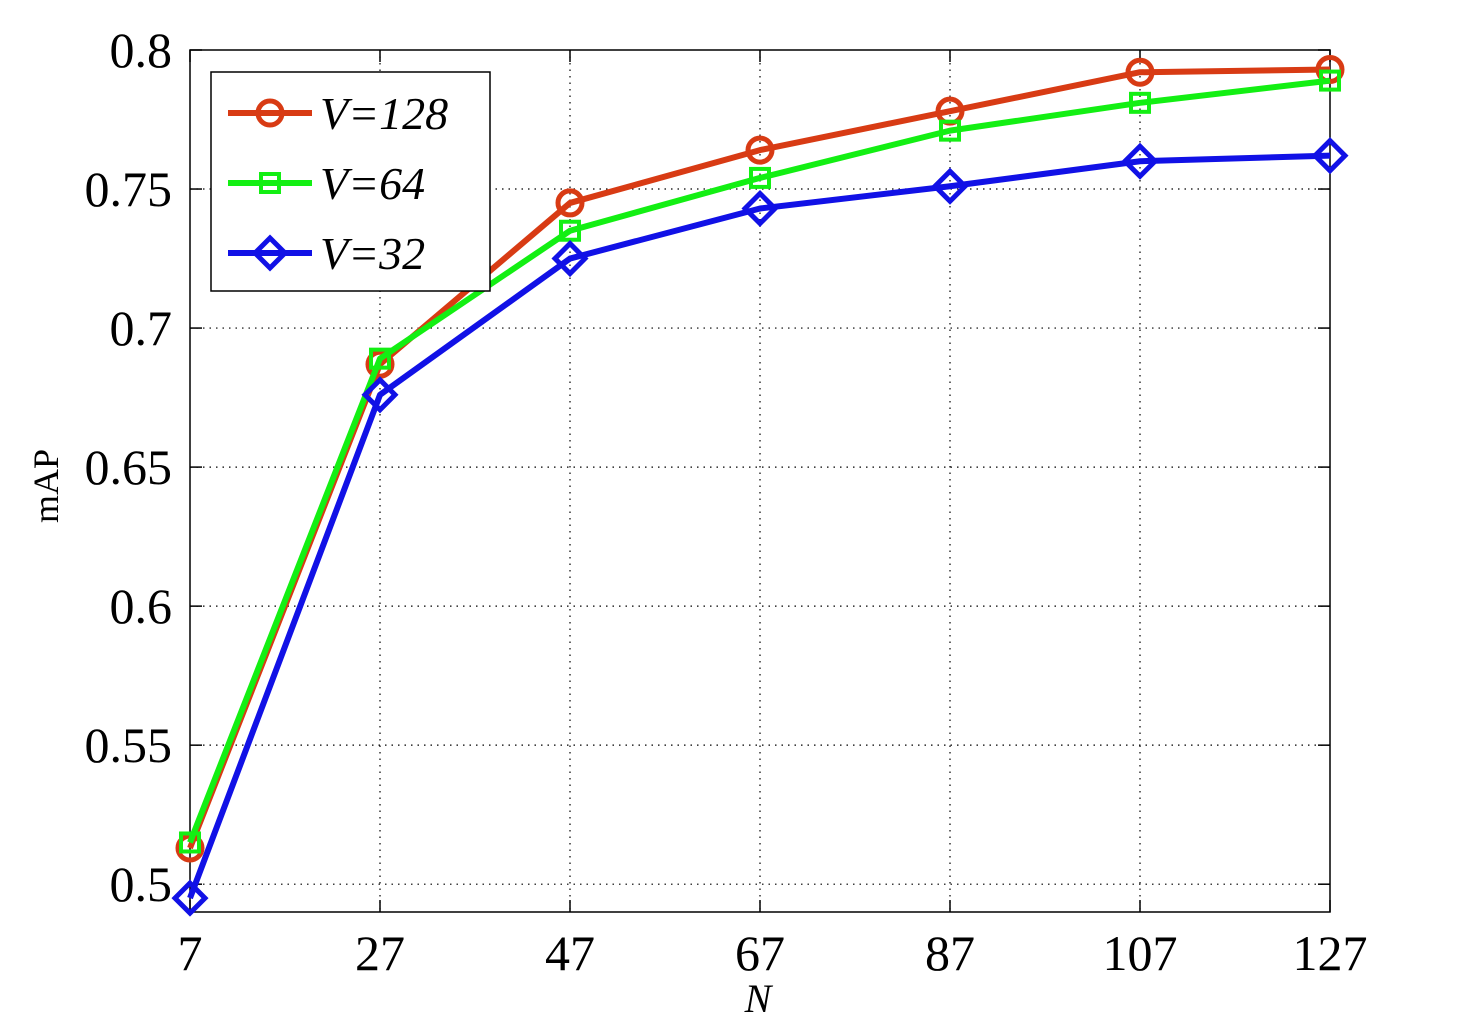  What do you see at coordinates (46, 486) in the screenshot?
I see `y-axis-title: mAP` at bounding box center [46, 486].